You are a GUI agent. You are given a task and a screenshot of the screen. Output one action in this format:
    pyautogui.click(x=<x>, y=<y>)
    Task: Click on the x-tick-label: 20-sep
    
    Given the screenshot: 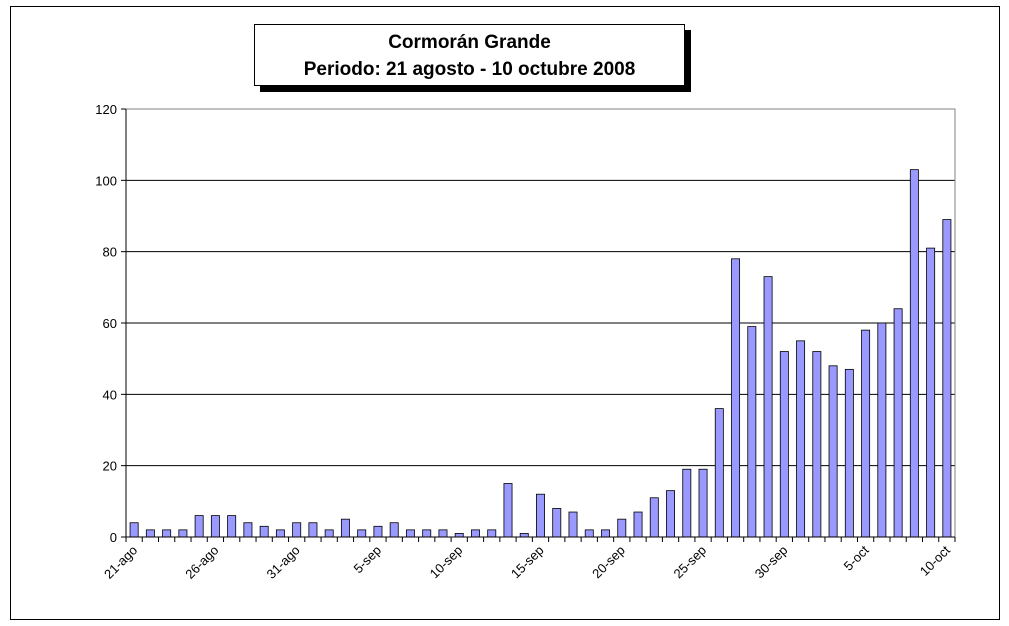 What is the action you would take?
    pyautogui.click(x=608, y=562)
    